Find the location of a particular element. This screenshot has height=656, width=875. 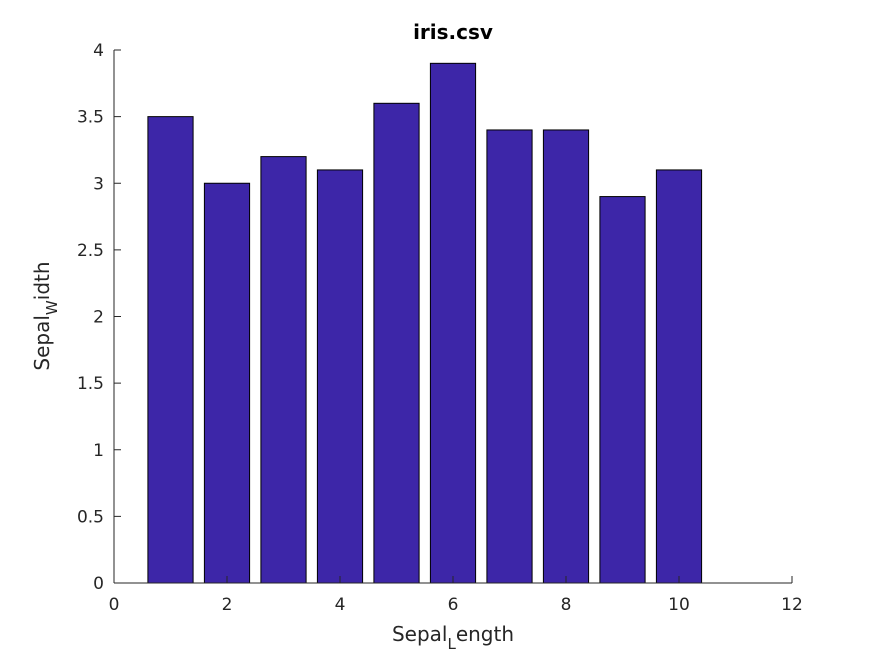

y-tick-label: 1.5 is located at coordinates (90, 384).